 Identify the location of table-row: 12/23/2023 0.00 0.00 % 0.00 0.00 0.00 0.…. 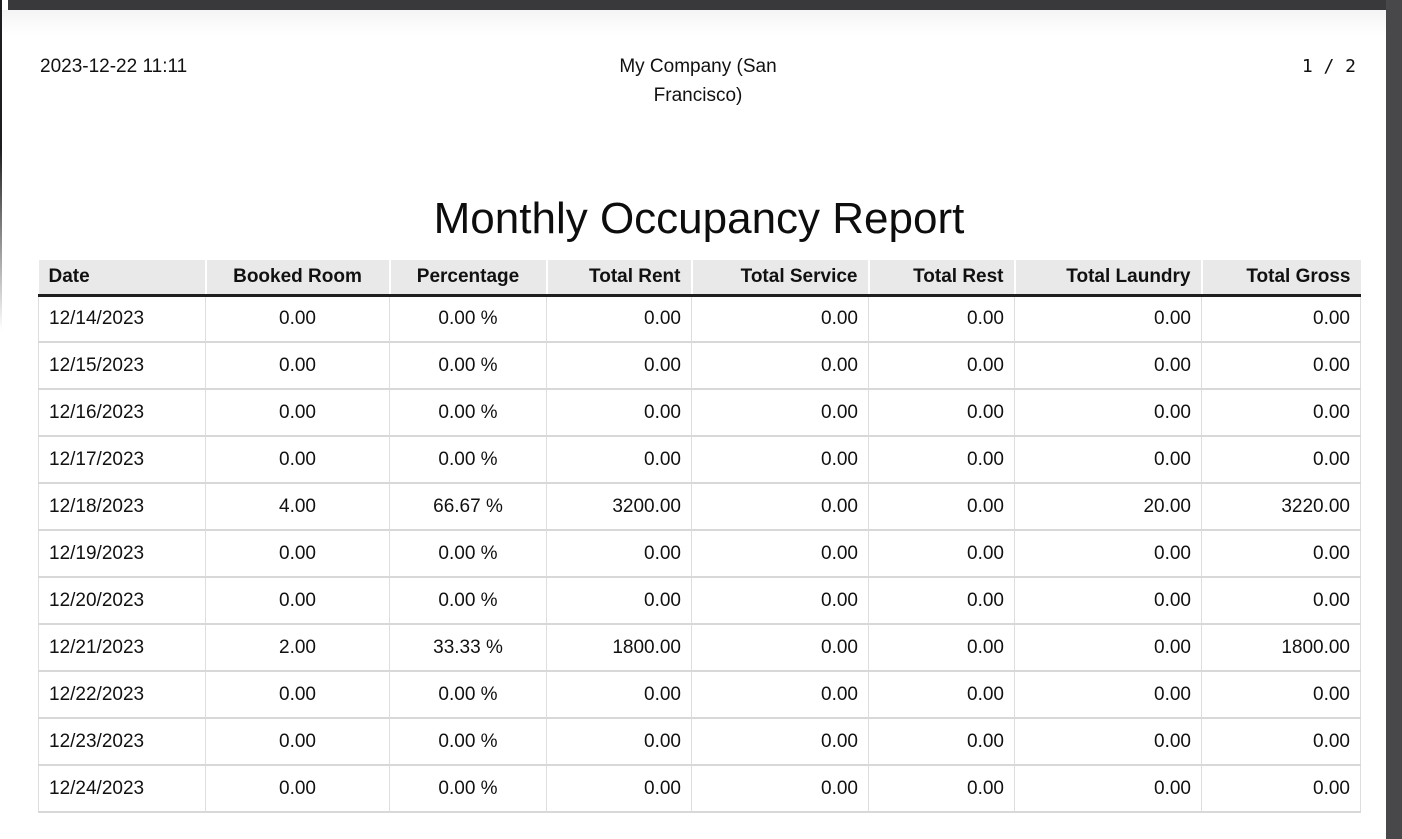
(699, 741).